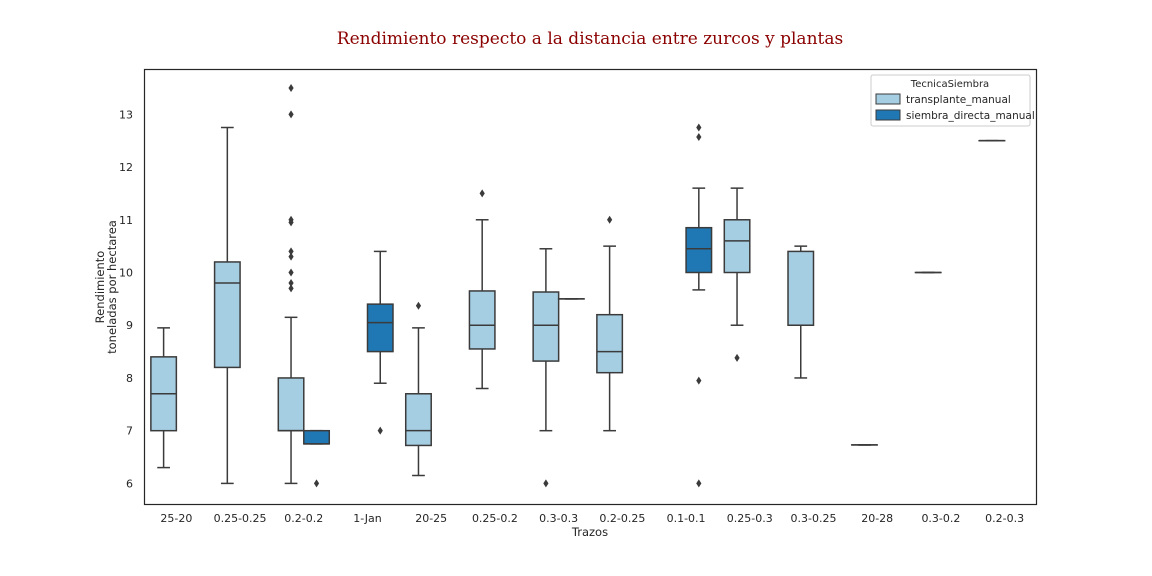 This screenshot has height=576, width=1152. What do you see at coordinates (1004, 518) in the screenshot?
I see `x-tick-label: 0.2-0.3` at bounding box center [1004, 518].